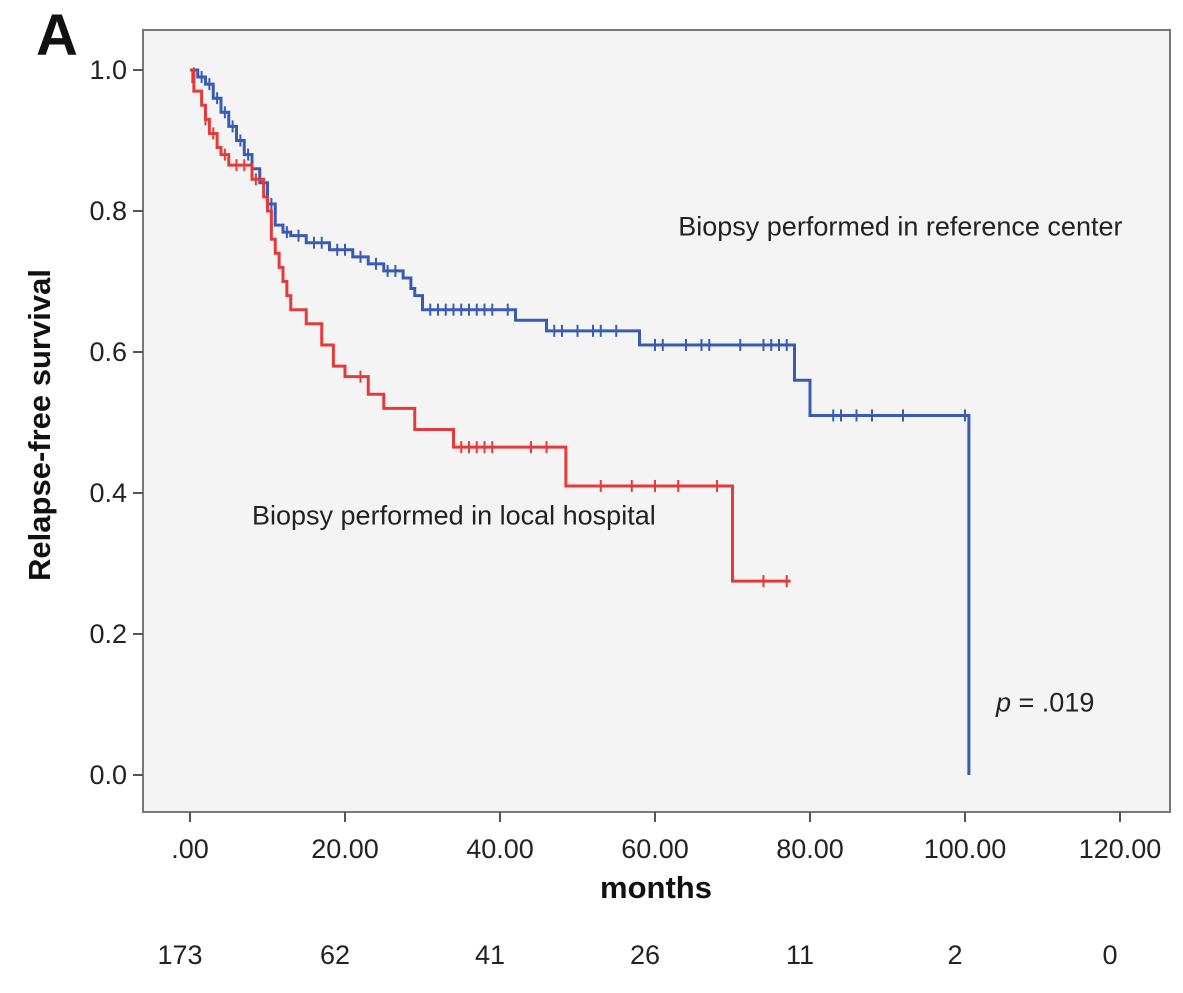 The height and width of the screenshot is (993, 1183). Describe the element at coordinates (1120, 849) in the screenshot. I see `x-tick-label: 120.00` at that location.